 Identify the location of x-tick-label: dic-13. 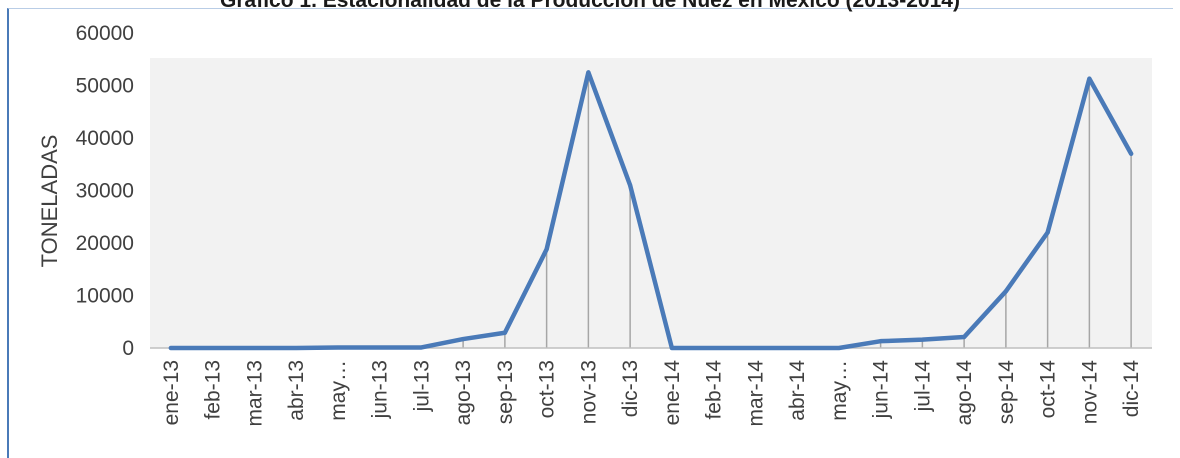
(630, 388).